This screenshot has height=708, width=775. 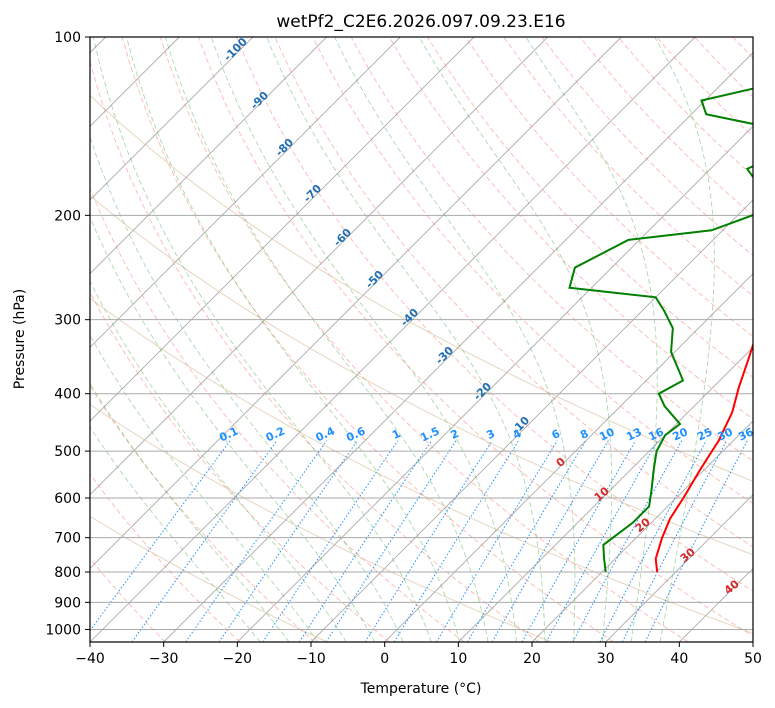 What do you see at coordinates (67, 216) in the screenshot?
I see `y-tick-label: 200` at bounding box center [67, 216].